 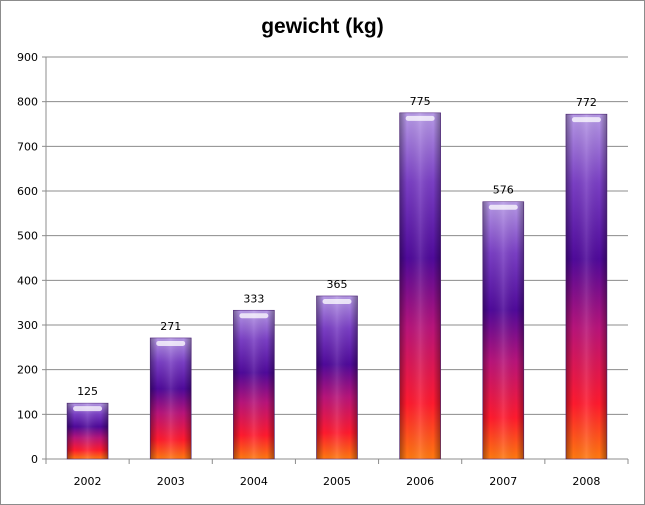 I want to click on y-tick-label: 800, so click(x=27, y=102).